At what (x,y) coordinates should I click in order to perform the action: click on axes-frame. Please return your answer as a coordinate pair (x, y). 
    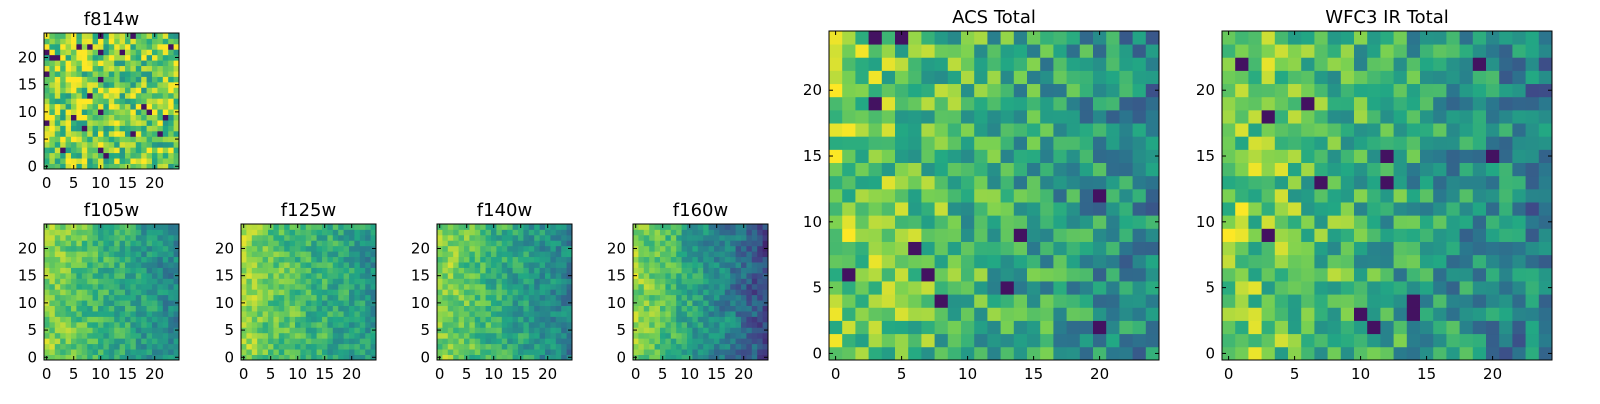
    Looking at the image, I should click on (504, 292).